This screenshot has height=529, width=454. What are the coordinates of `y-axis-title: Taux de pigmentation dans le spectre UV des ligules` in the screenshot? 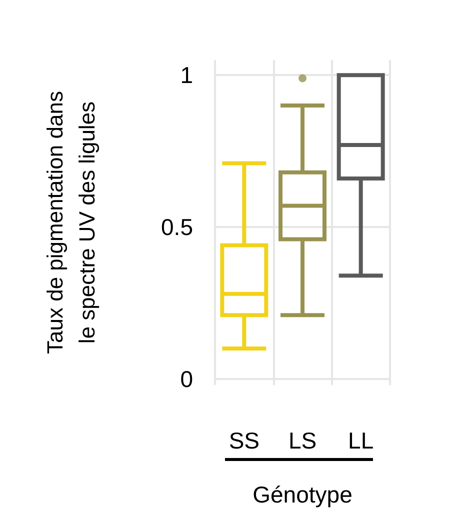 It's located at (71, 222).